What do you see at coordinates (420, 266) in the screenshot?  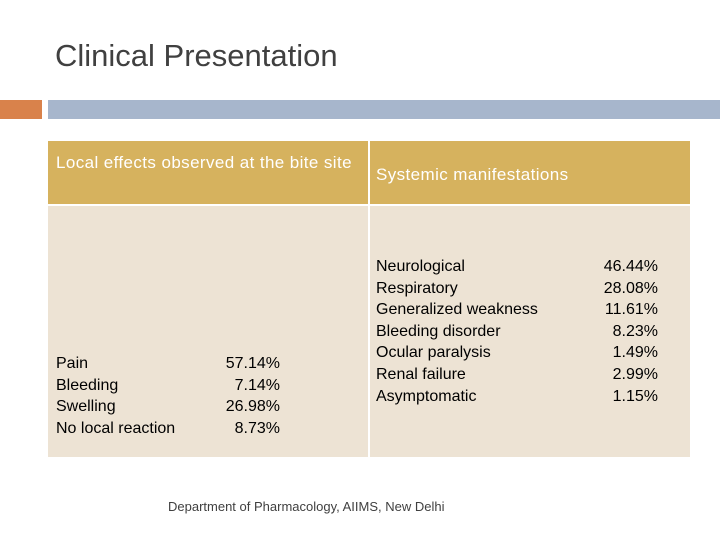 I see `list-item: Neurological` at bounding box center [420, 266].